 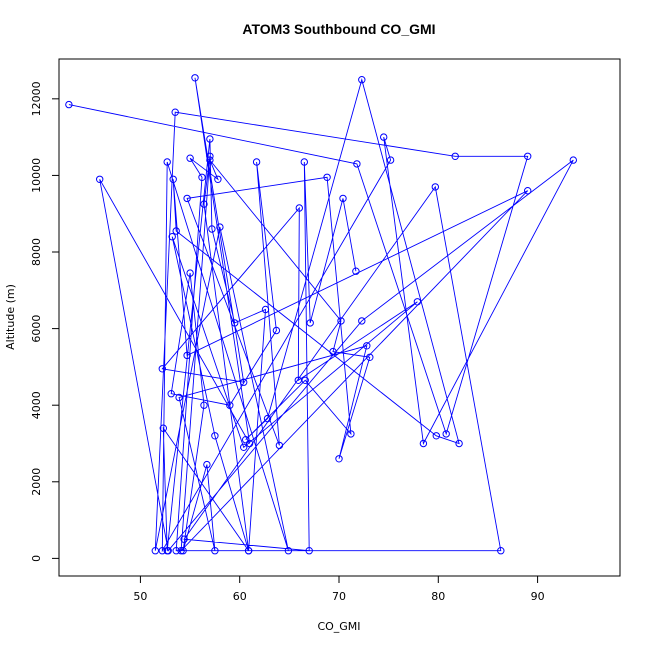 I want to click on x-tick-label: 50, so click(x=140, y=596).